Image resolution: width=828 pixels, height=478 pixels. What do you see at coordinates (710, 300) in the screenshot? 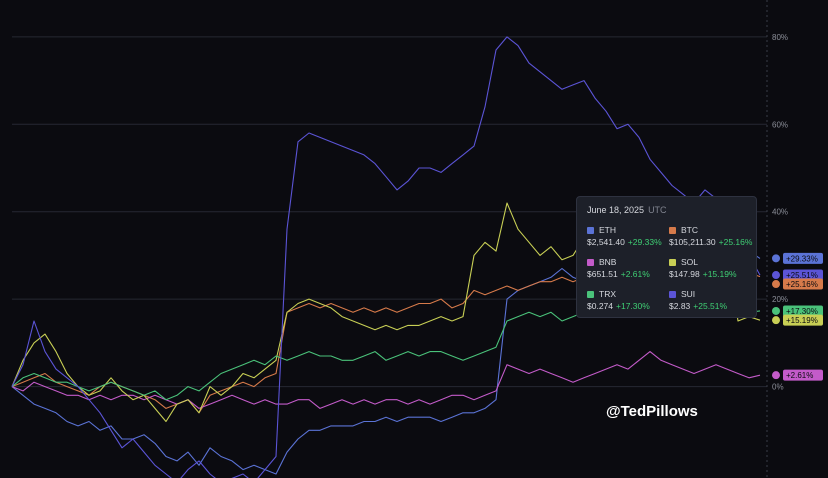
I see `tooltip-item-sui: SUI $2.83 +25.51%` at bounding box center [710, 300].